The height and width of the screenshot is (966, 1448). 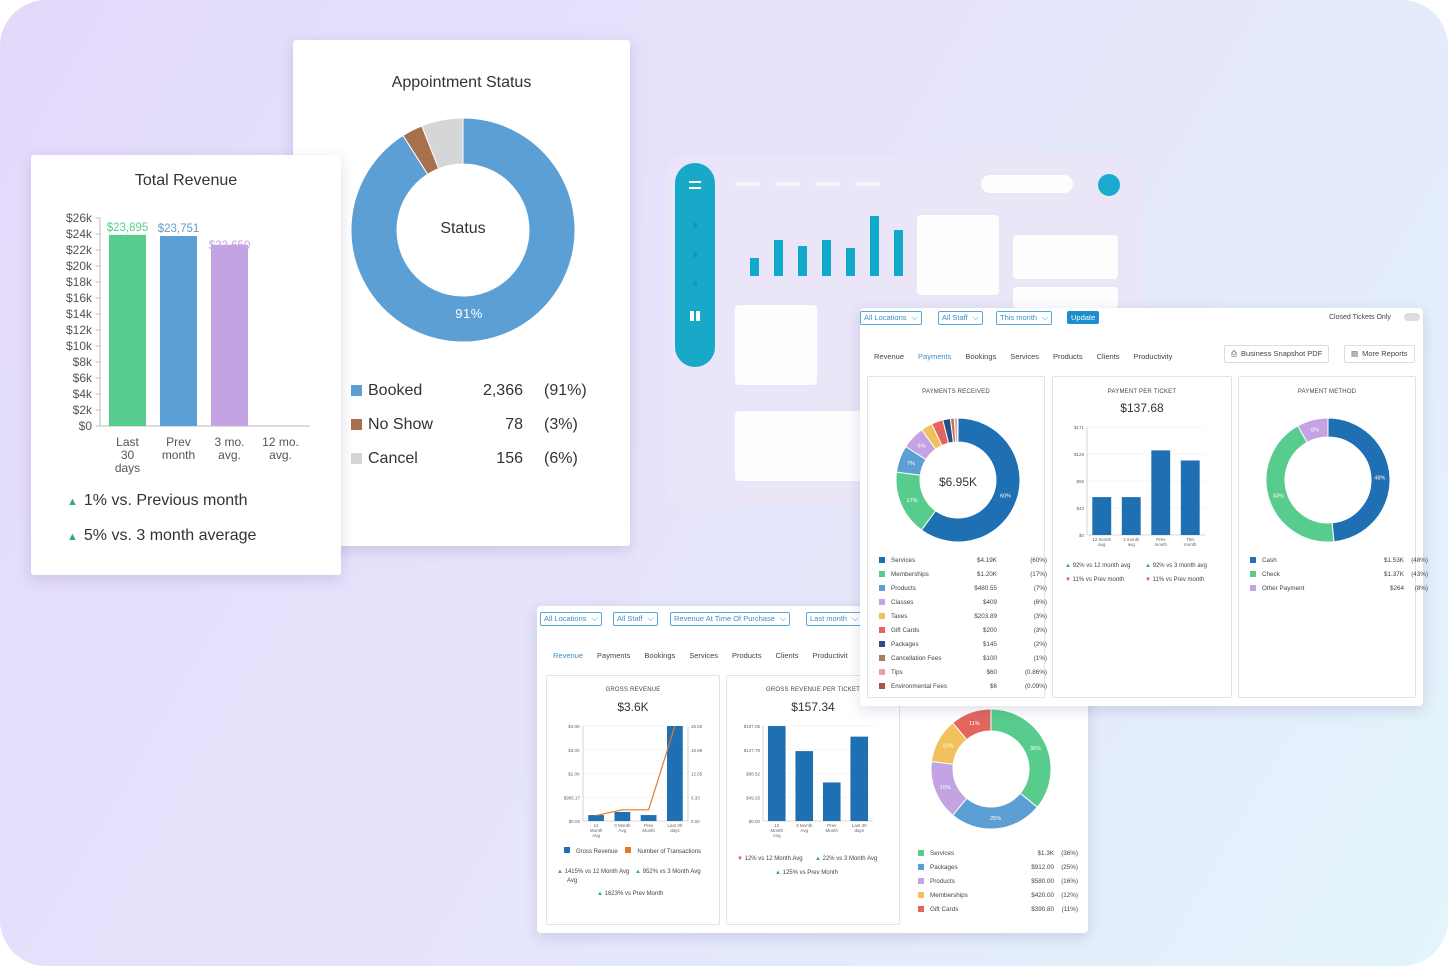 What do you see at coordinates (1035, 686) in the screenshot?
I see `legend-pct: (0.09%)` at bounding box center [1035, 686].